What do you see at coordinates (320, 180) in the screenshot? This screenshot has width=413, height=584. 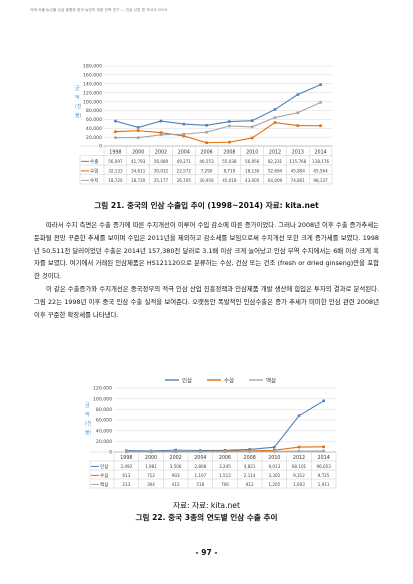 I see `table-value: 98,137` at bounding box center [320, 180].